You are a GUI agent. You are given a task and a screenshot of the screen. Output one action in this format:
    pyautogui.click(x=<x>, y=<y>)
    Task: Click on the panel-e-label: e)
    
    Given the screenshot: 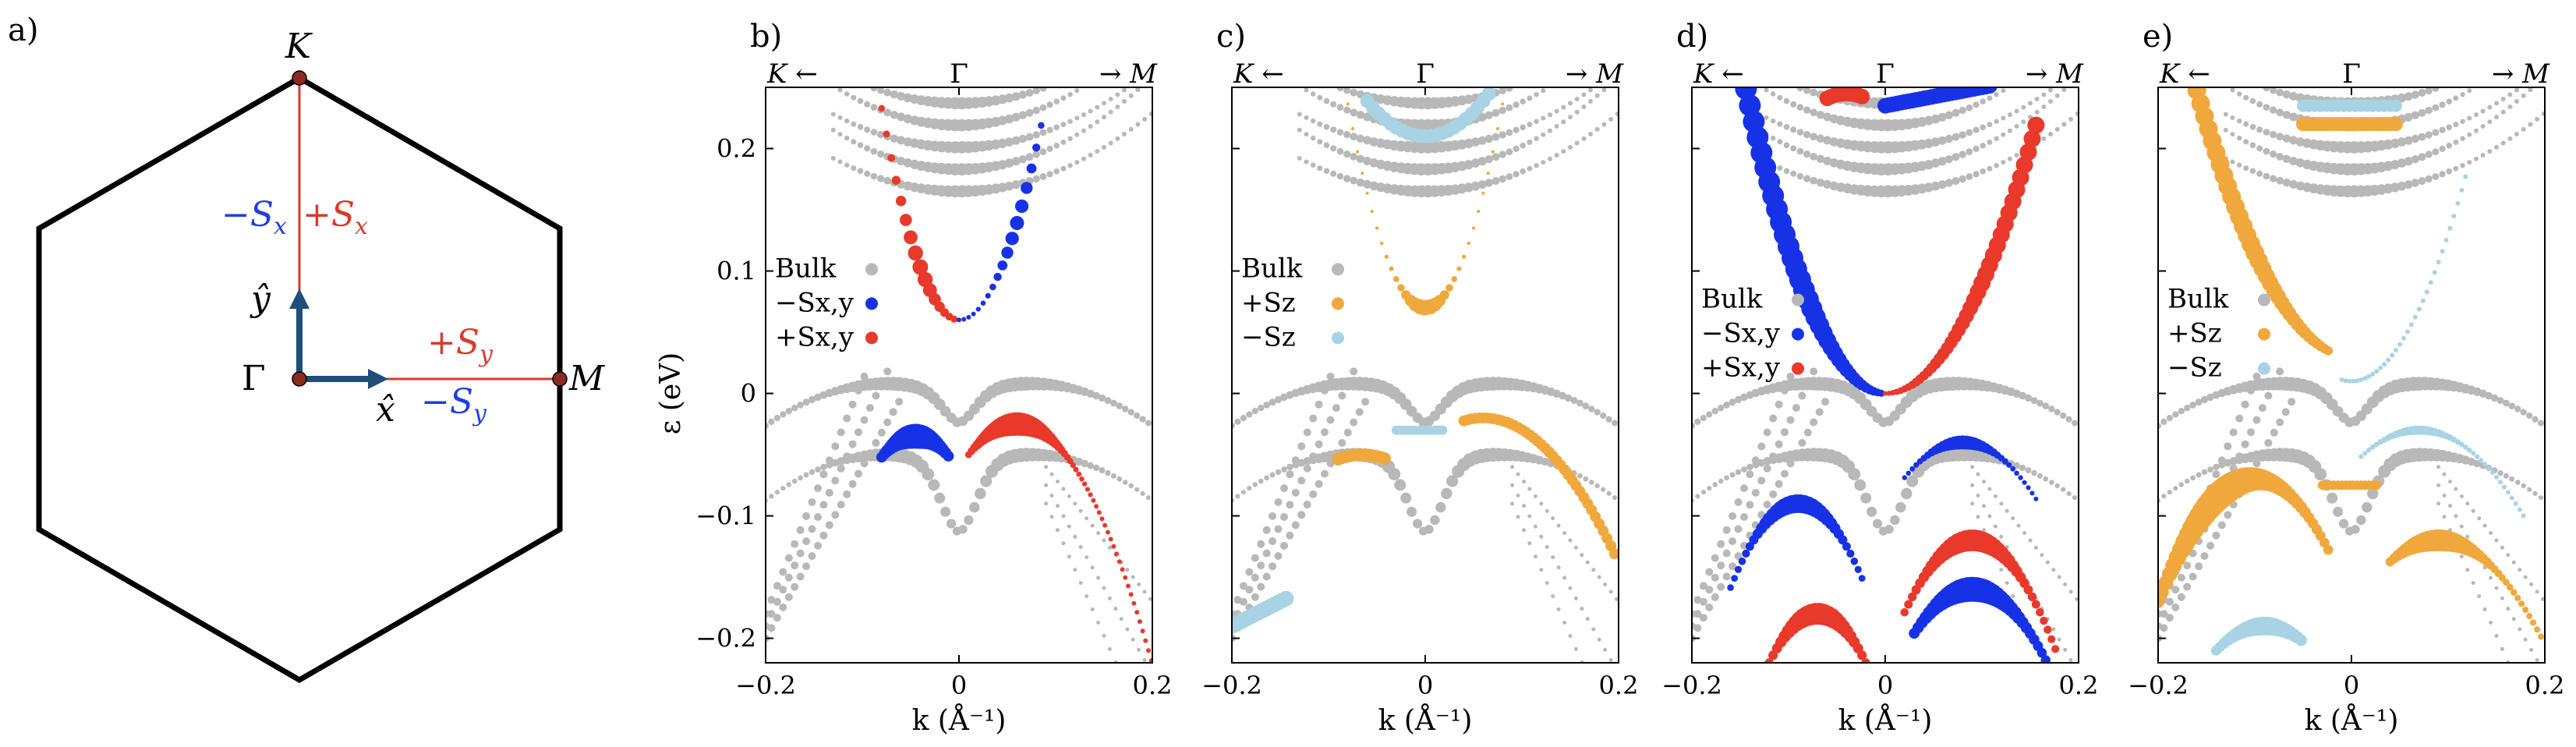 What is the action you would take?
    pyautogui.click(x=2158, y=37)
    